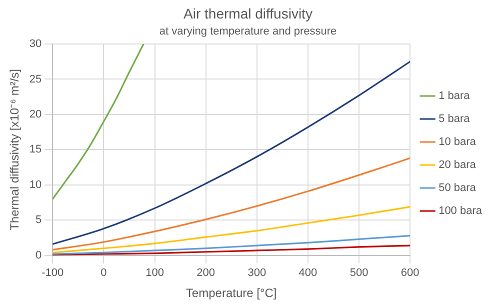 The height and width of the screenshot is (307, 500). Describe the element at coordinates (248, 31) in the screenshot. I see `chart-subtitle: at varying temperature and pressure` at that location.